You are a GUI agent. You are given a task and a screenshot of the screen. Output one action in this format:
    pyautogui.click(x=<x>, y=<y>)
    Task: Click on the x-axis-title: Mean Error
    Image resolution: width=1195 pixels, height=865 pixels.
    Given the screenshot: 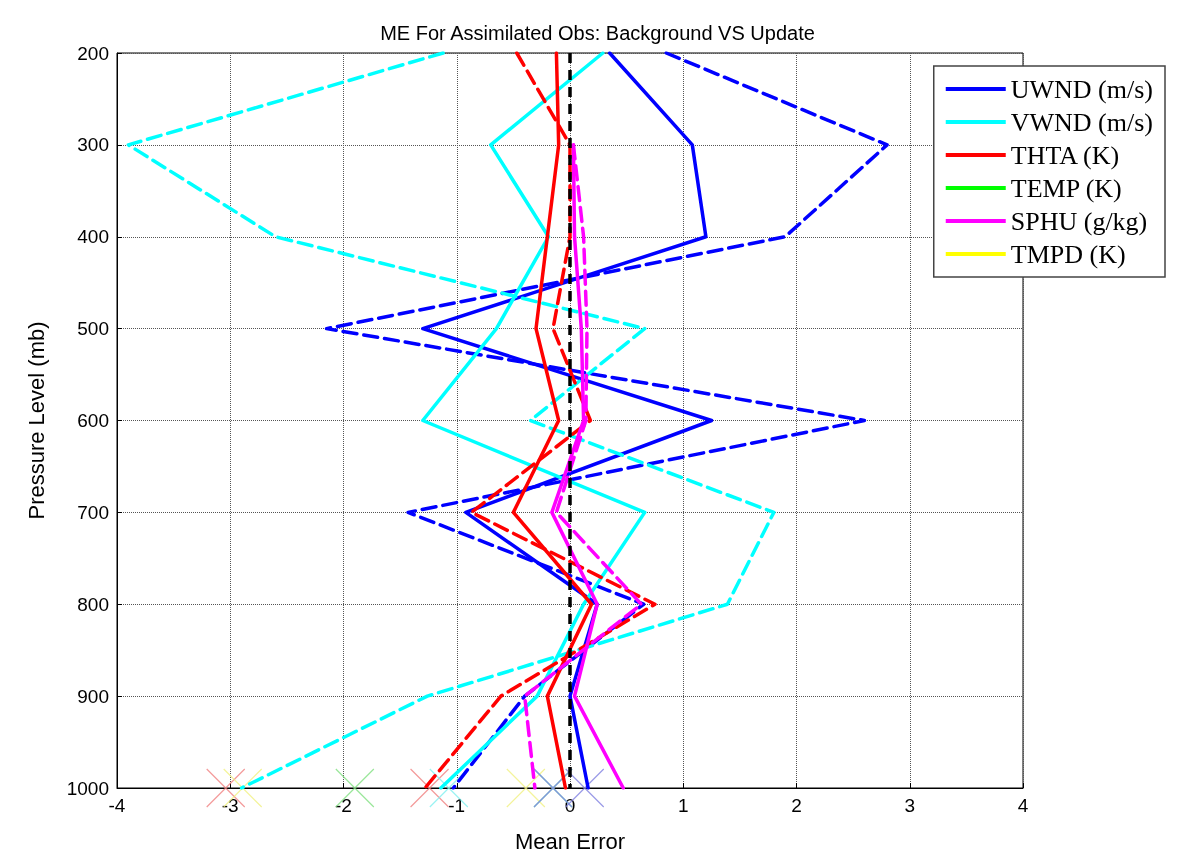 What is the action you would take?
    pyautogui.click(x=570, y=841)
    